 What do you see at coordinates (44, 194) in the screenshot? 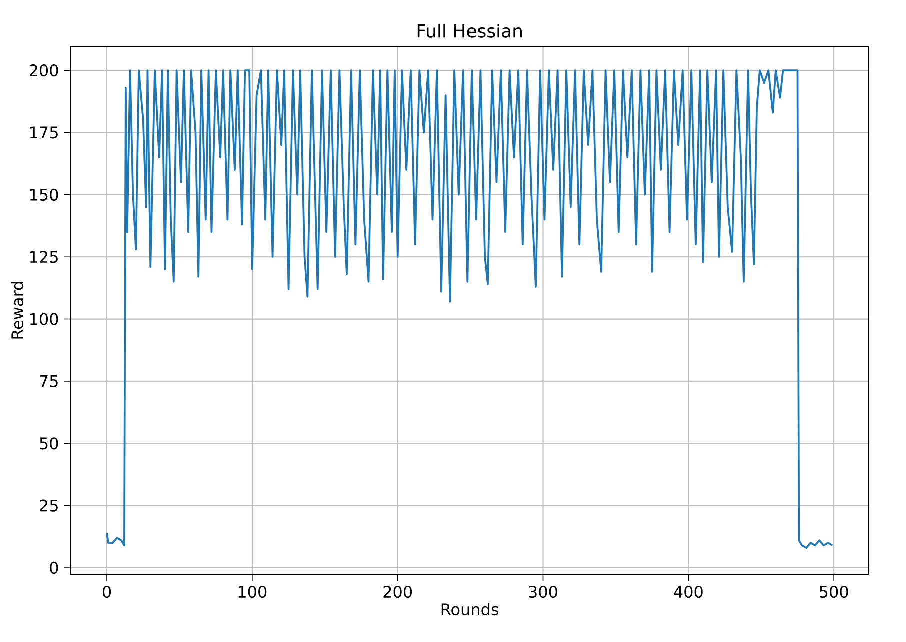
I see `y-tick-label: 150` at bounding box center [44, 194].